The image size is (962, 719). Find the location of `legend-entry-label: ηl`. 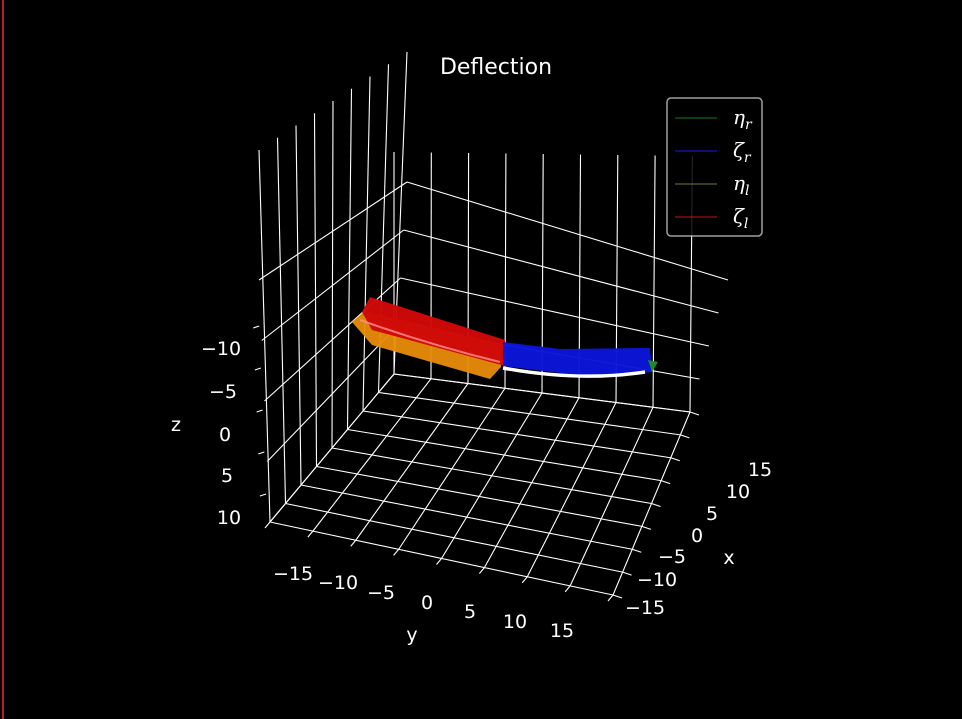

legend-entry-label: ηl is located at coordinates (741, 185).